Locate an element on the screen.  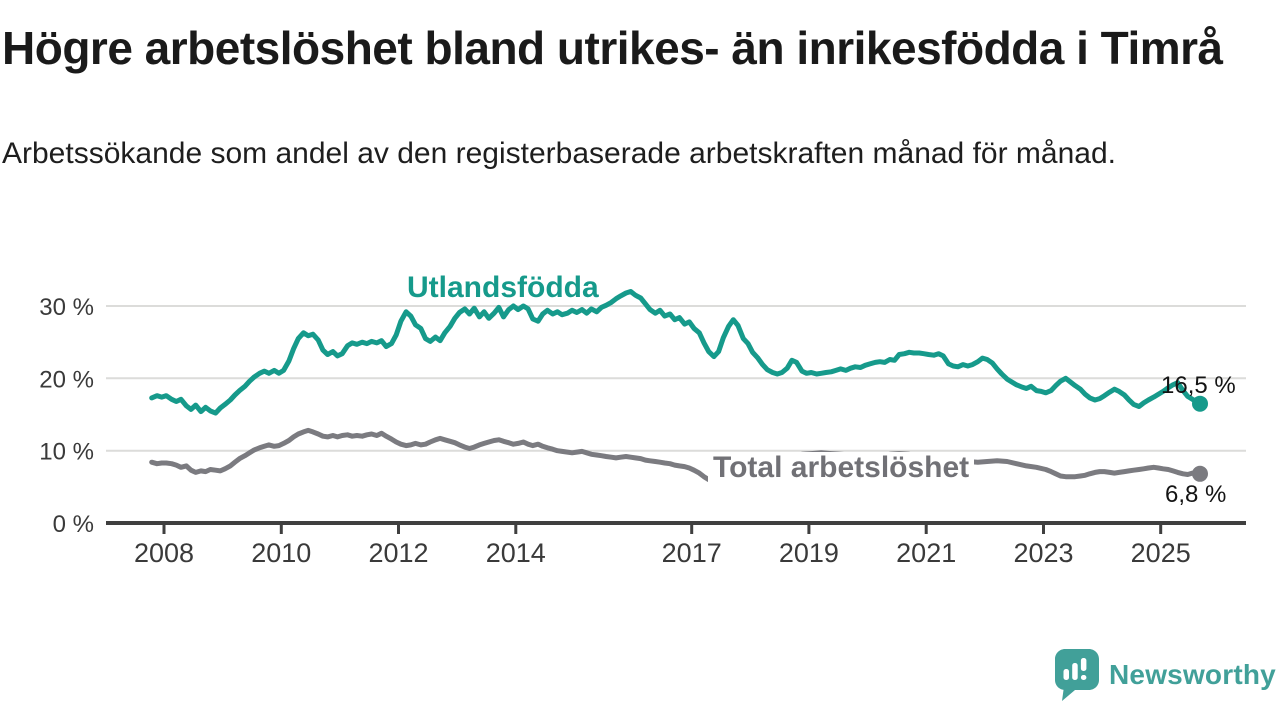
svg-text: 2014 is located at coordinates (516, 553).